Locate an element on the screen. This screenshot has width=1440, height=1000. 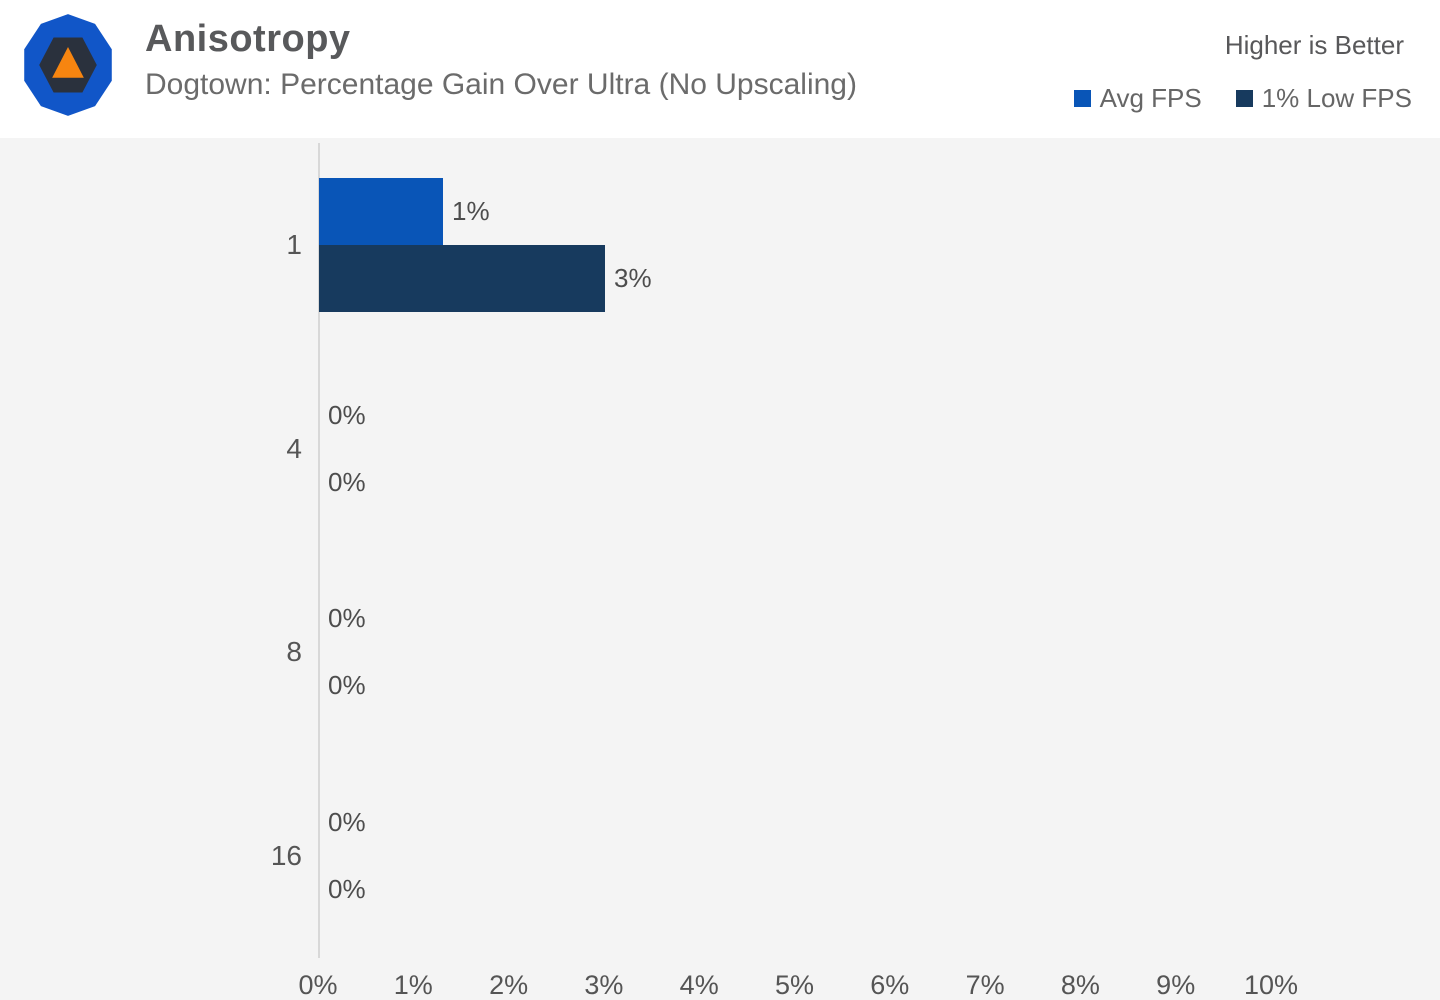
x-tick-8: 8% is located at coordinates (1080, 985).